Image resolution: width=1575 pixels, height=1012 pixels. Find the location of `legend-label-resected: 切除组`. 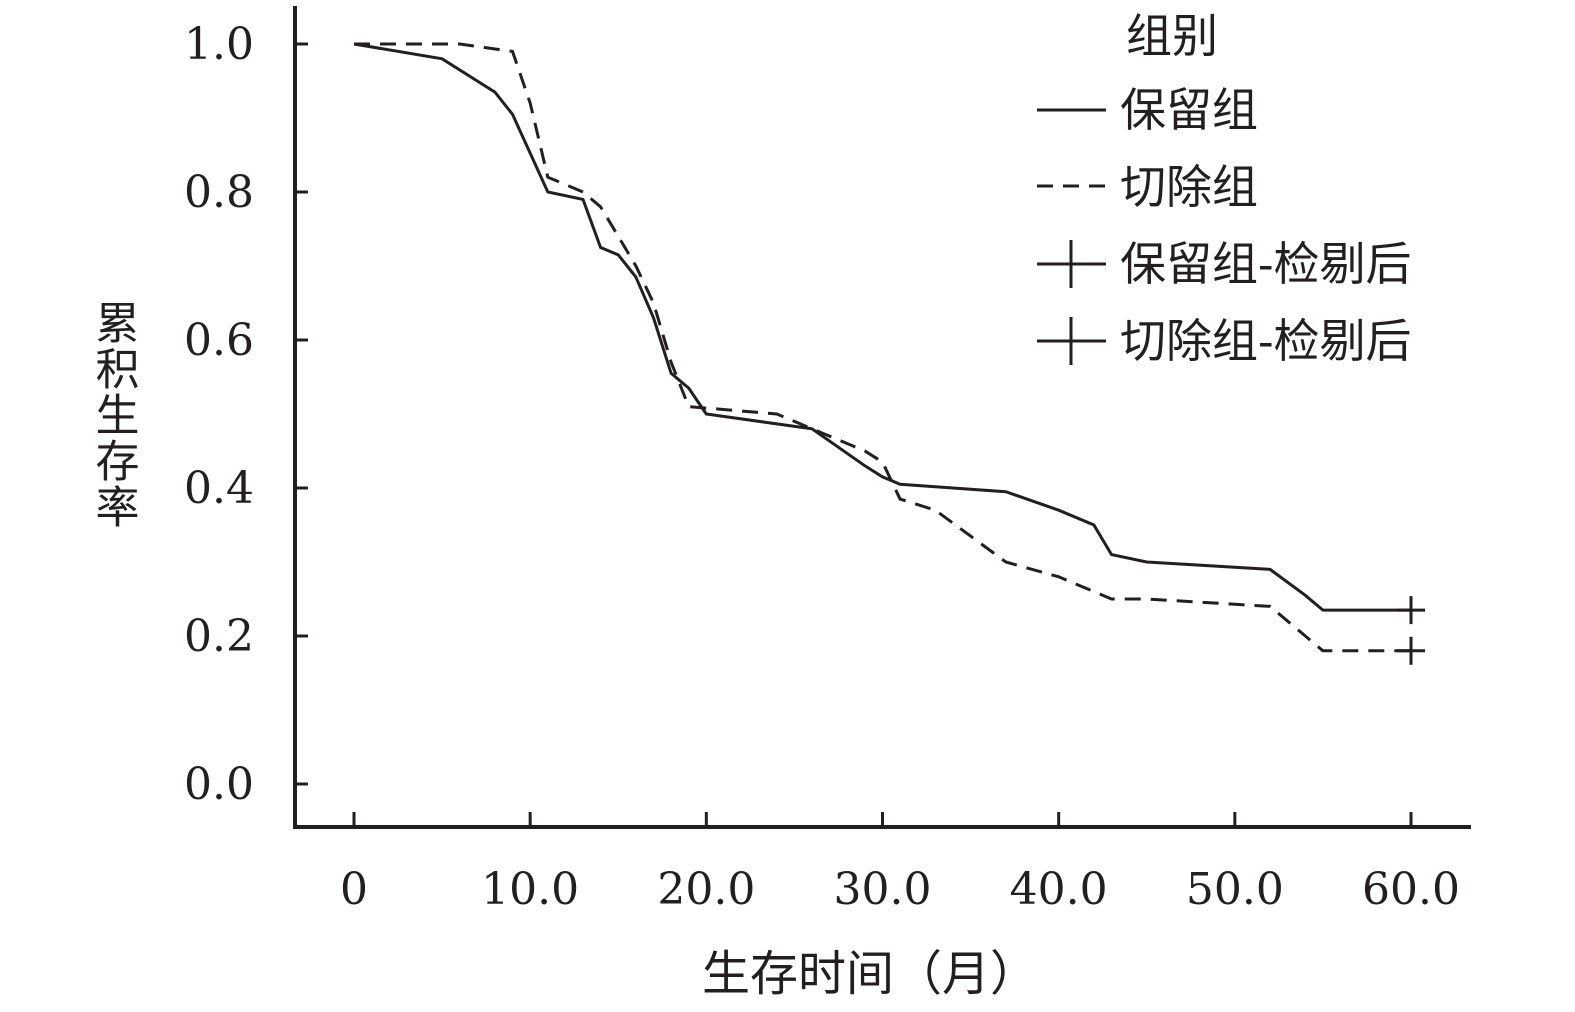

legend-label-resected: 切除组 is located at coordinates (1189, 187).